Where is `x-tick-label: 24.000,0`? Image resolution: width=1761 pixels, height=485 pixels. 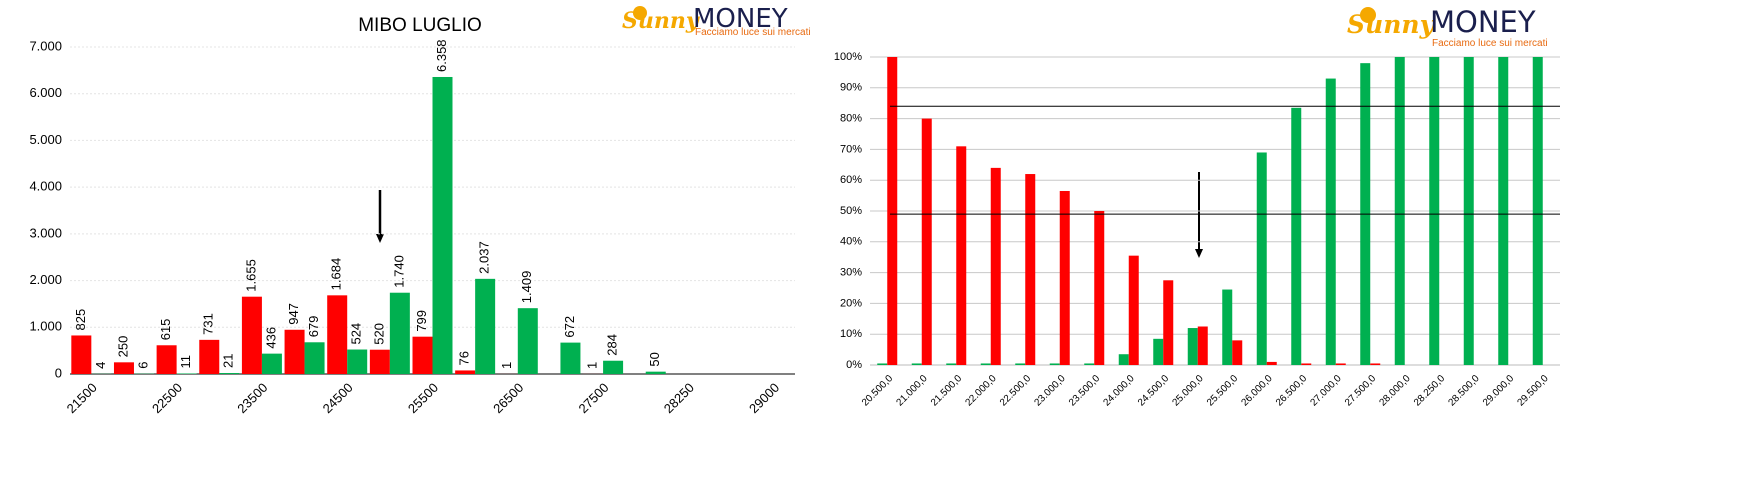 x-tick-label: 24.000,0 is located at coordinates (1119, 391).